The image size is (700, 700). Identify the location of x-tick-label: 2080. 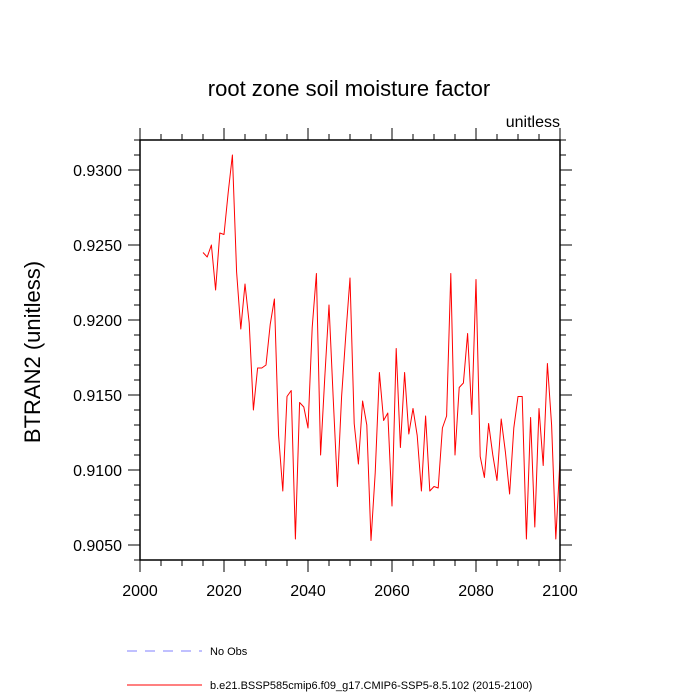
(476, 591).